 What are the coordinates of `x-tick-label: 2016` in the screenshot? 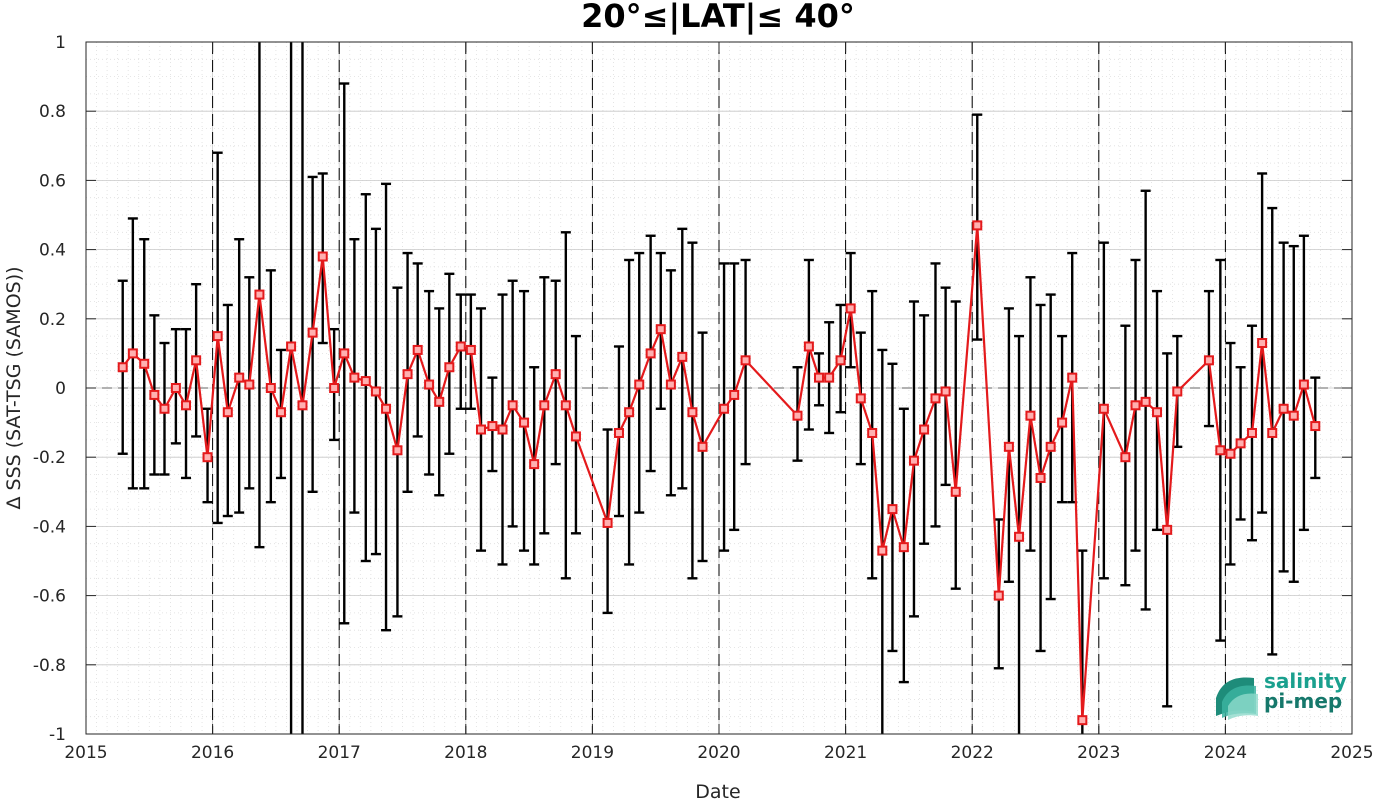 It's located at (212, 753).